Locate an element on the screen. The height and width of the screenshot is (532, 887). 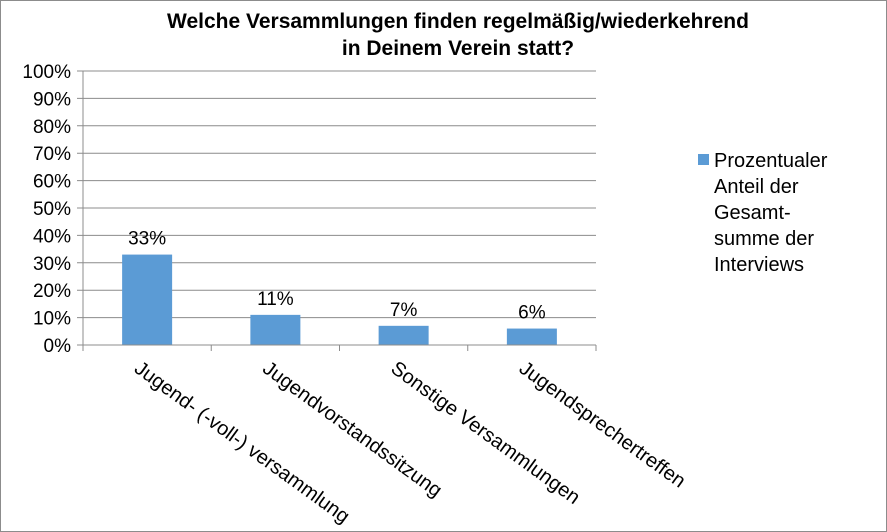
data-labels: 33% 11% 7% 6% is located at coordinates (337, 276).